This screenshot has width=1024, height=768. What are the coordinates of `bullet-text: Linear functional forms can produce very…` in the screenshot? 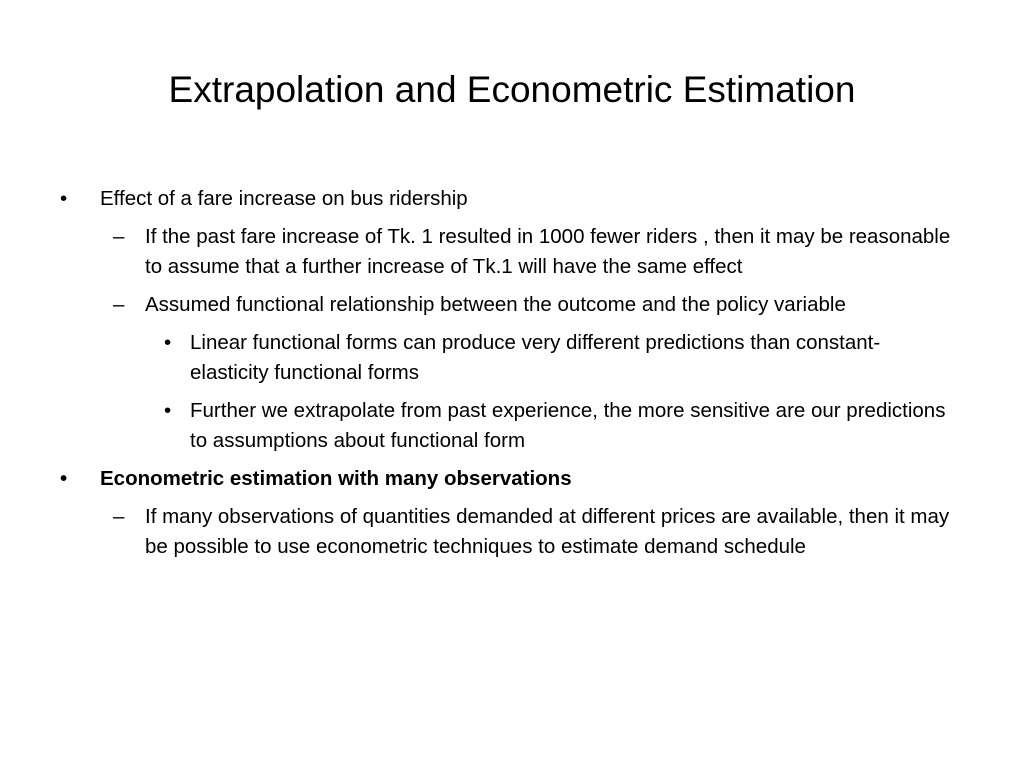 It's located at (535, 357).